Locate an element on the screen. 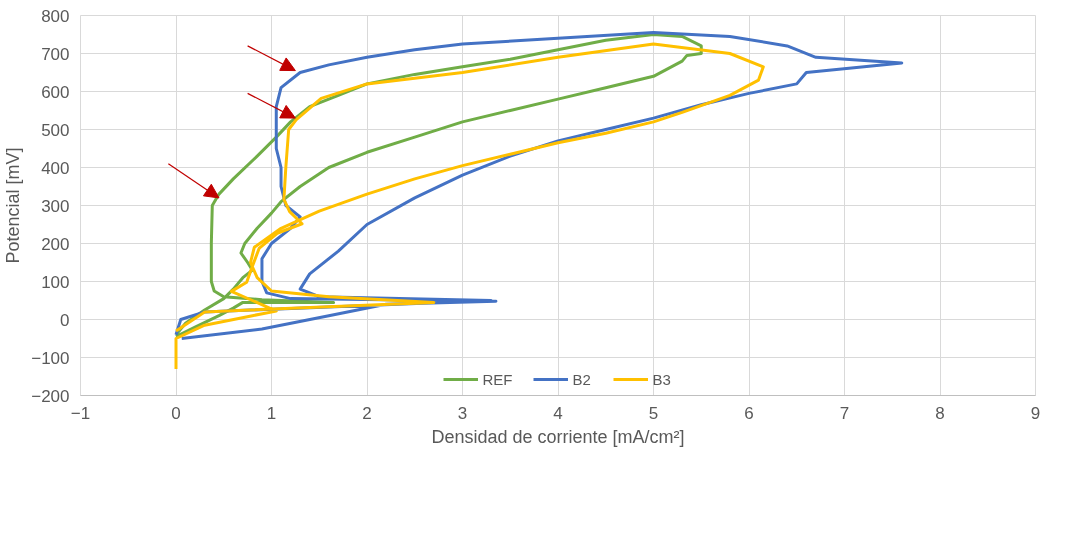  y-tick-label: 800 is located at coordinates (55, 16).